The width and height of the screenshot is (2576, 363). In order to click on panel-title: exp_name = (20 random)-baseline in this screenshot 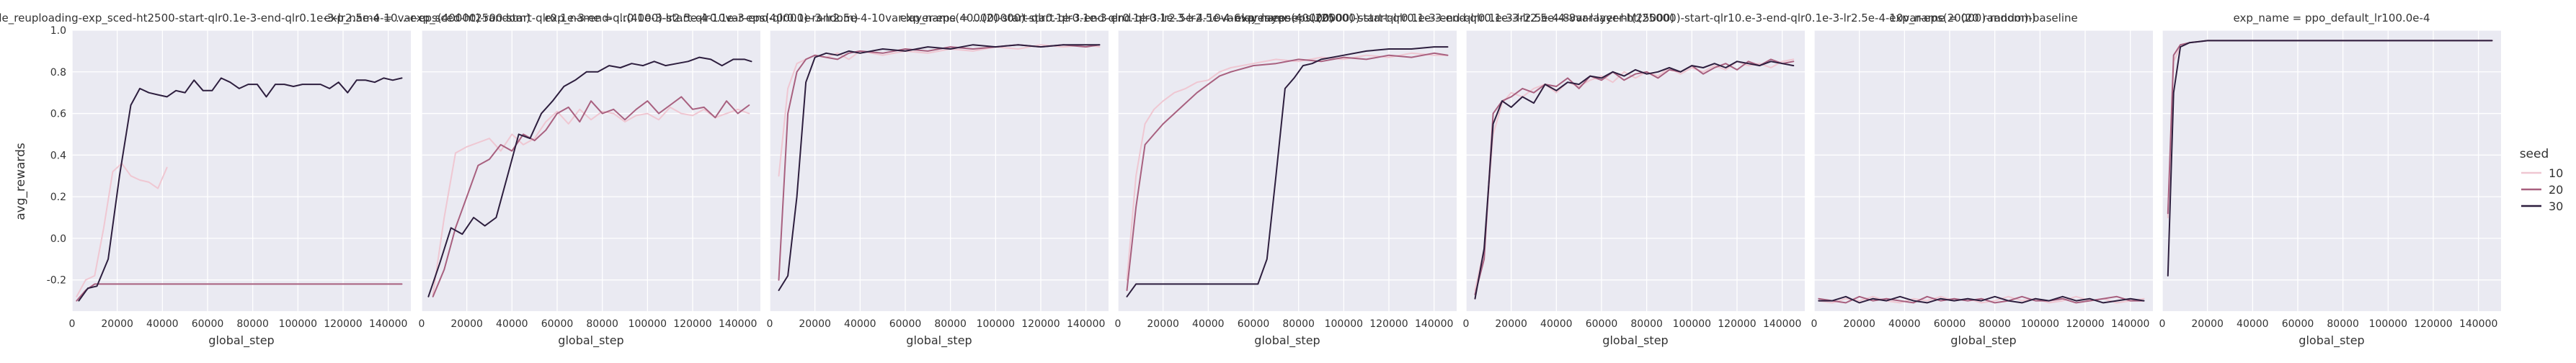, I will do `click(1983, 18)`.